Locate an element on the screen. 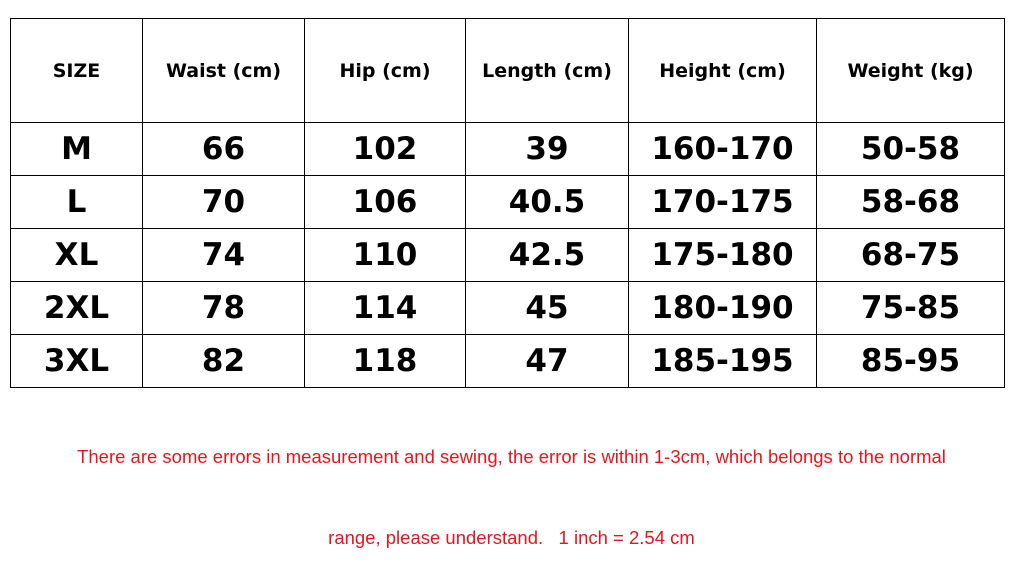 This screenshot has height=578, width=1023. column-header: Weight (kg) is located at coordinates (910, 70).